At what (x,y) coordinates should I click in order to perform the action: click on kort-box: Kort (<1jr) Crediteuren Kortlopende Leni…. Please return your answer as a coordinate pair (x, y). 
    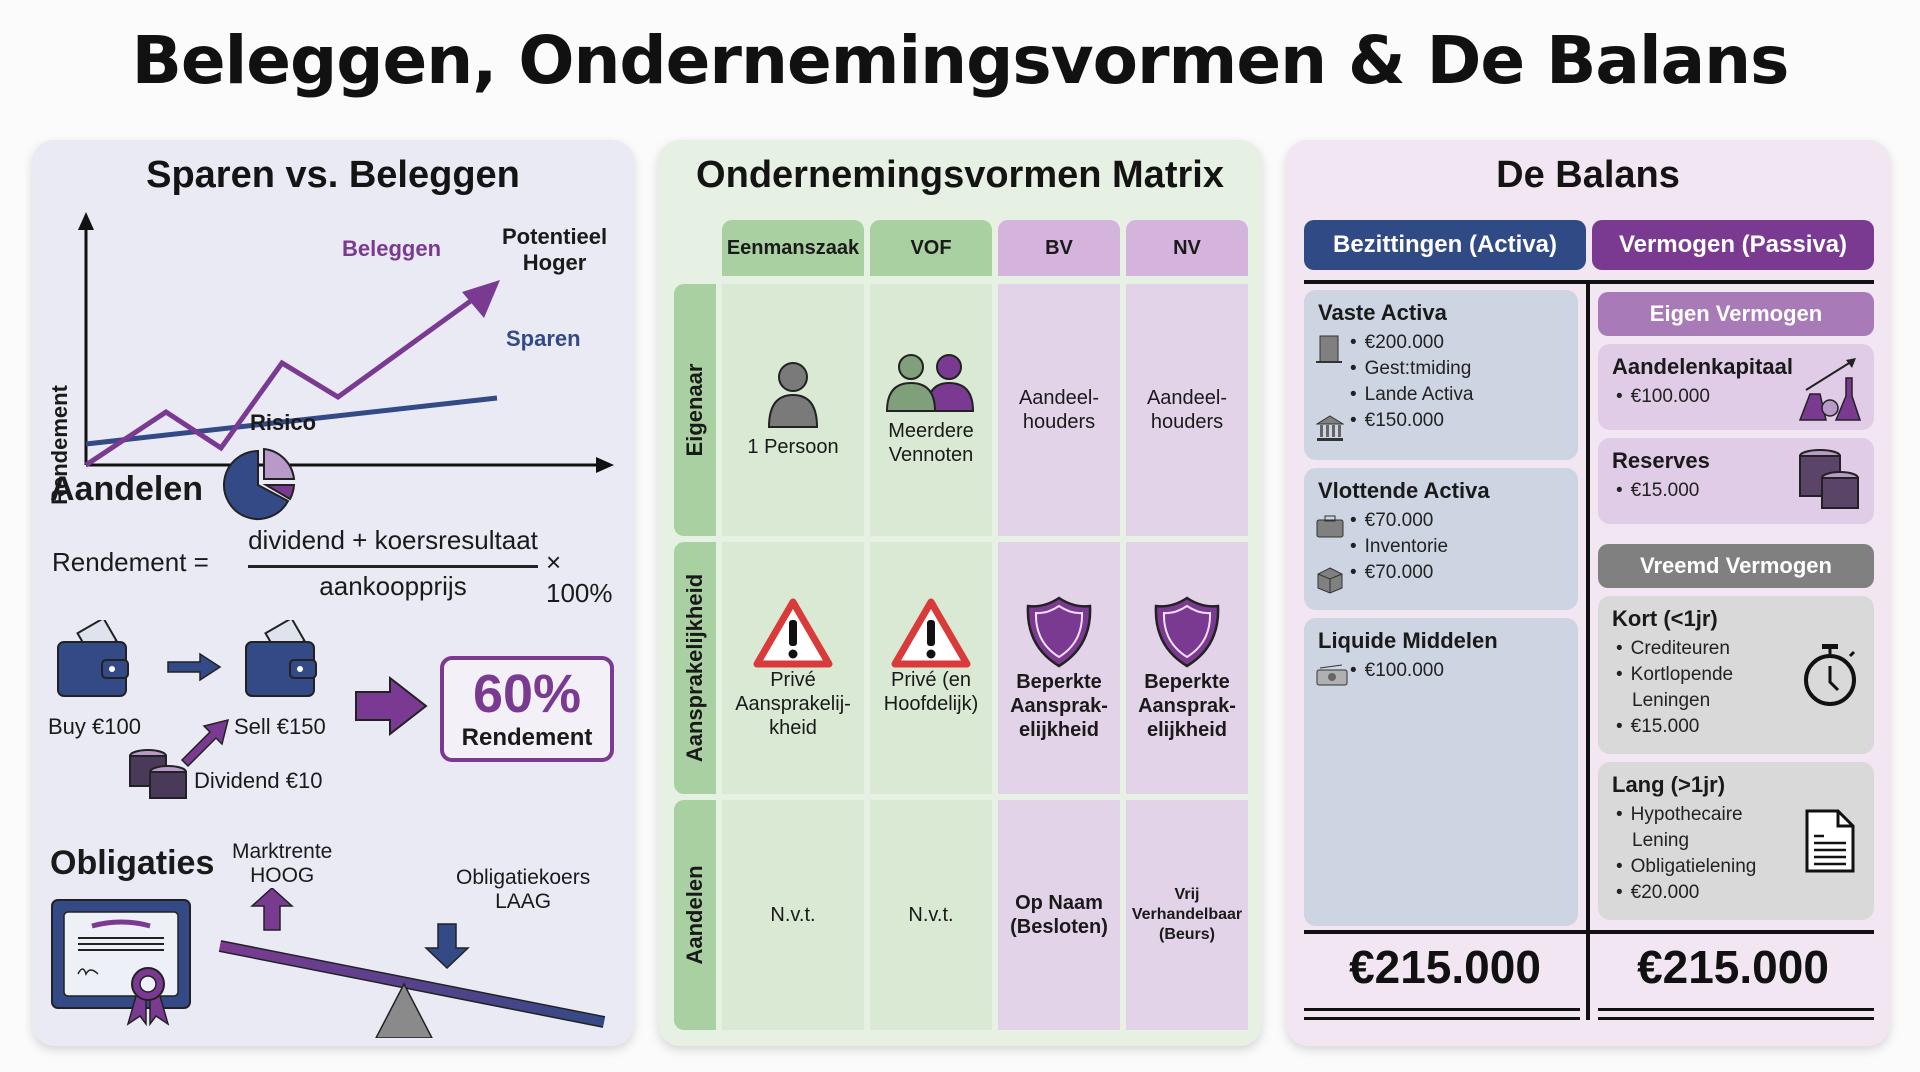
    Looking at the image, I should click on (1736, 675).